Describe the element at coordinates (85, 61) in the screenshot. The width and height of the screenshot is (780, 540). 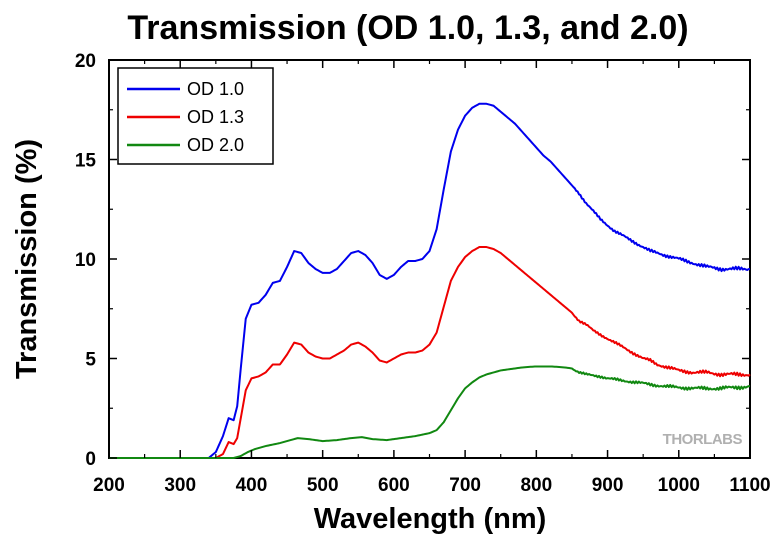
I see `y-tick-label: 20` at that location.